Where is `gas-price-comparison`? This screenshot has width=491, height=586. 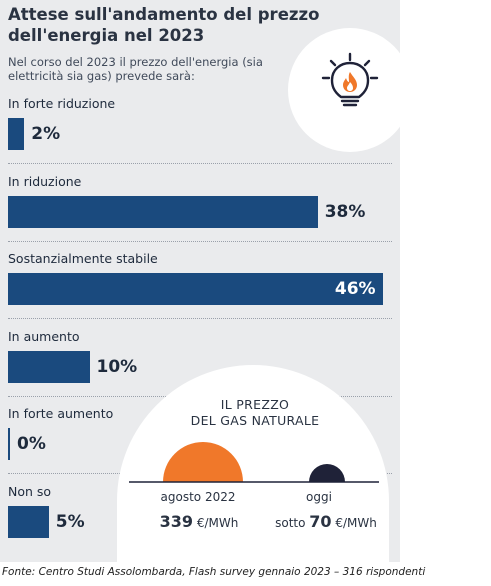 gas-price-comparison is located at coordinates (254, 462).